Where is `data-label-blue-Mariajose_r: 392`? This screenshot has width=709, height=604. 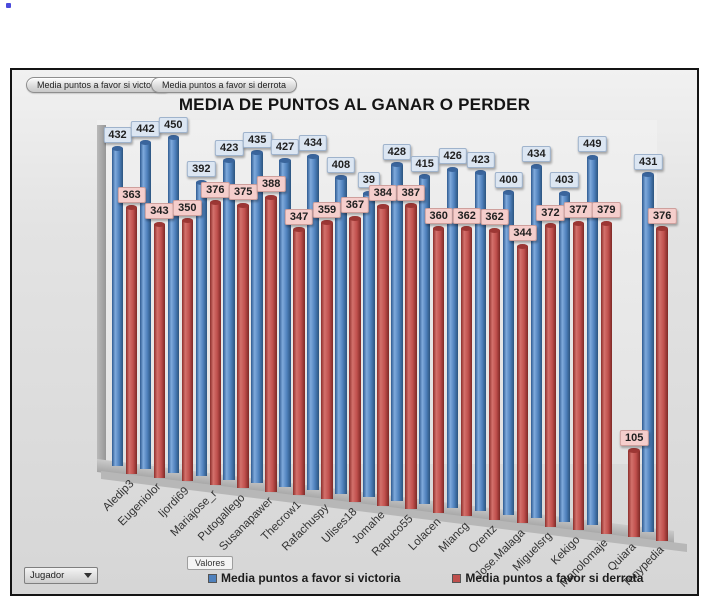
data-label-blue-Mariajose_r: 392 is located at coordinates (201, 169).